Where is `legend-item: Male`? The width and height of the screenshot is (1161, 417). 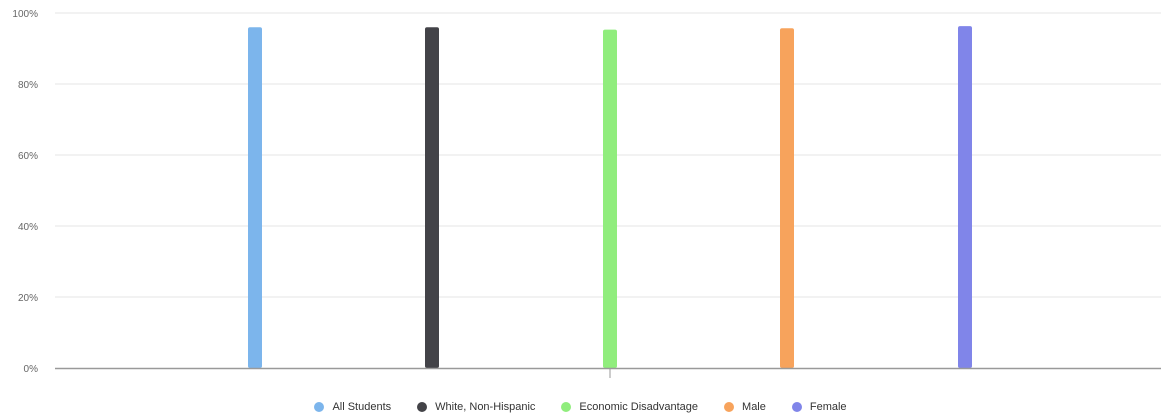
legend-item: Male is located at coordinates (745, 407).